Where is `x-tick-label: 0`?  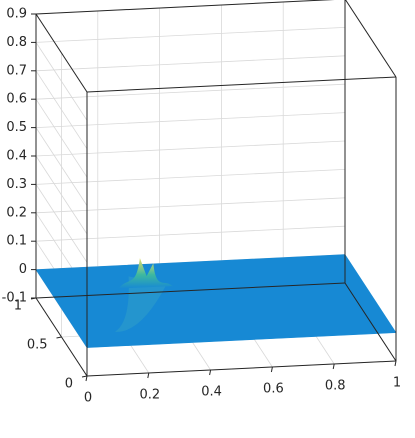 x-tick-label: 0 is located at coordinates (88, 398).